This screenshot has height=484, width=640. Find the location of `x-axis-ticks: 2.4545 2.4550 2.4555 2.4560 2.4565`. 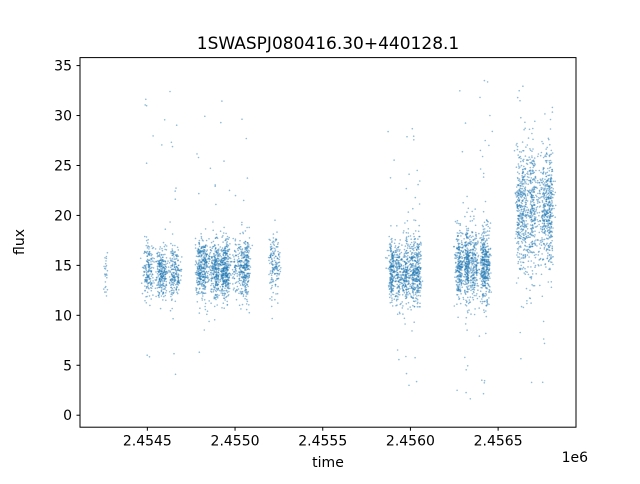

x-axis-ticks: 2.4545 2.4550 2.4555 2.4560 2.4565 is located at coordinates (323, 438).